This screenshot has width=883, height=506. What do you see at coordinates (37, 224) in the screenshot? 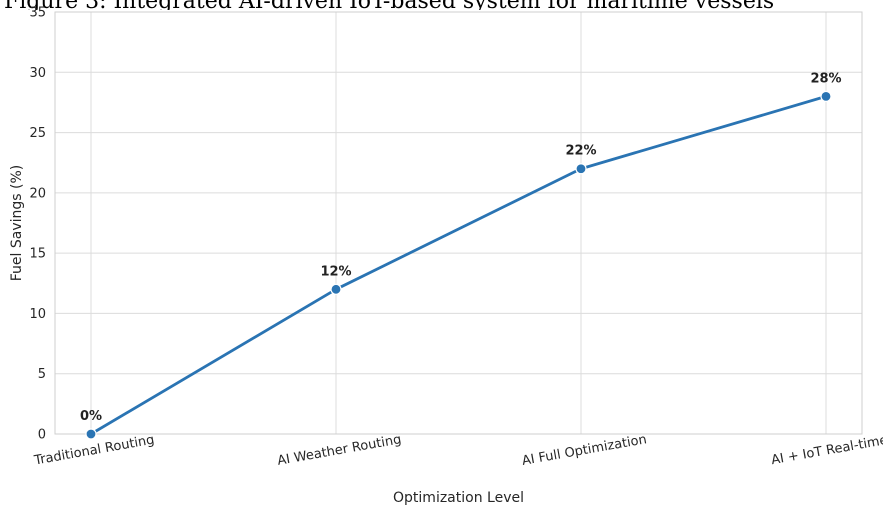
I see `y-tick-labels: 0 5 10 15 20 25 30 35` at bounding box center [37, 224].